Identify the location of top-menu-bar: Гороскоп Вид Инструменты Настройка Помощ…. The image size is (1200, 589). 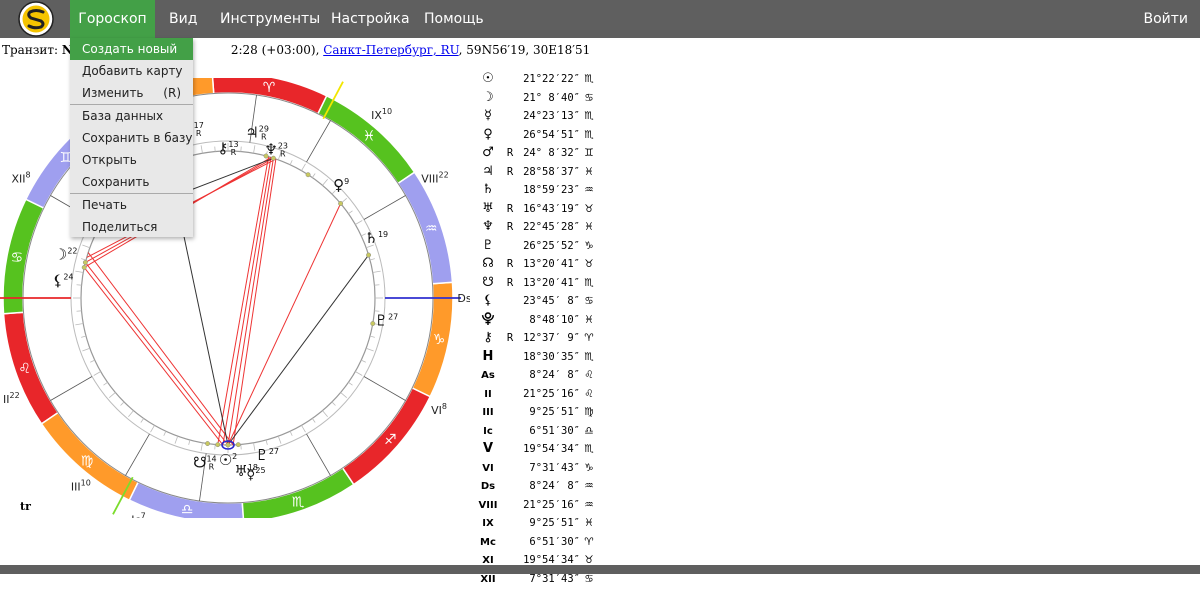
(600, 19).